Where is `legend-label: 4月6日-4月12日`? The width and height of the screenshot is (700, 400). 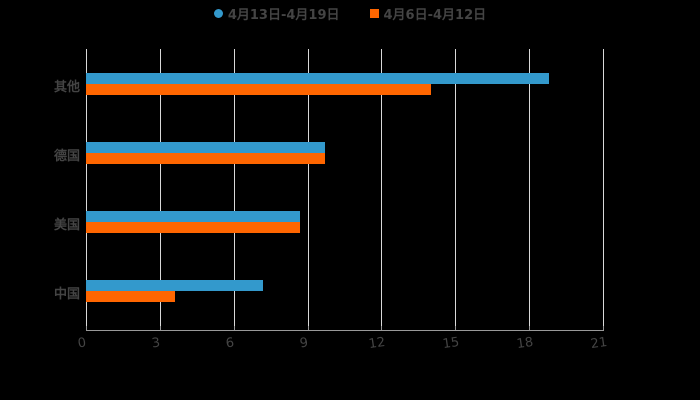 legend-label: 4月6日-4月12日 is located at coordinates (435, 15).